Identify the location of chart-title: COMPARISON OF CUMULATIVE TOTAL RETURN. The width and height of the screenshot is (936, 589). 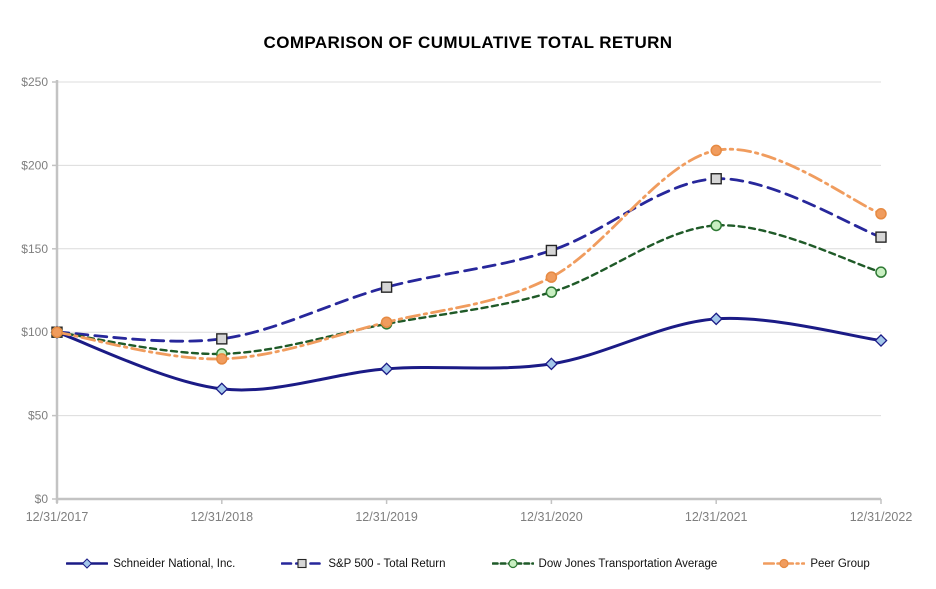
(468, 42).